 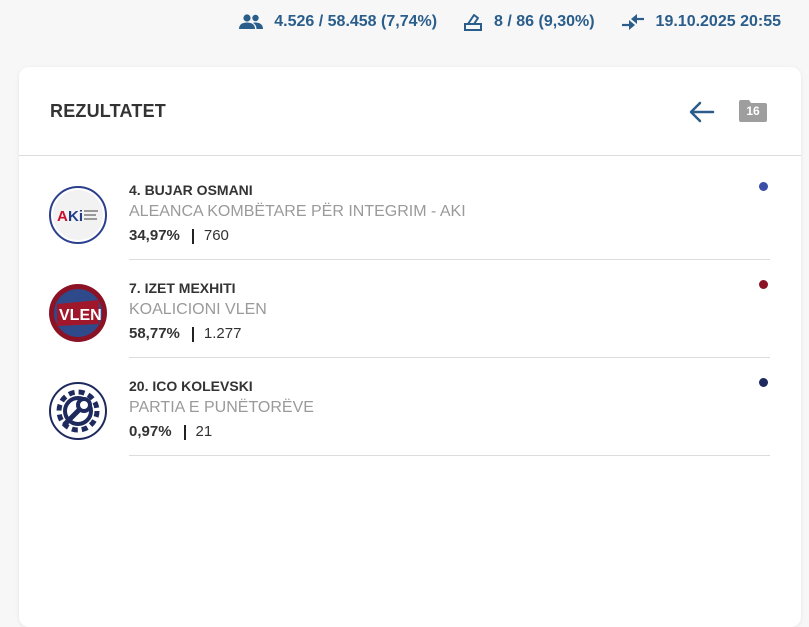 I want to click on vote-count: 760, so click(x=216, y=235).